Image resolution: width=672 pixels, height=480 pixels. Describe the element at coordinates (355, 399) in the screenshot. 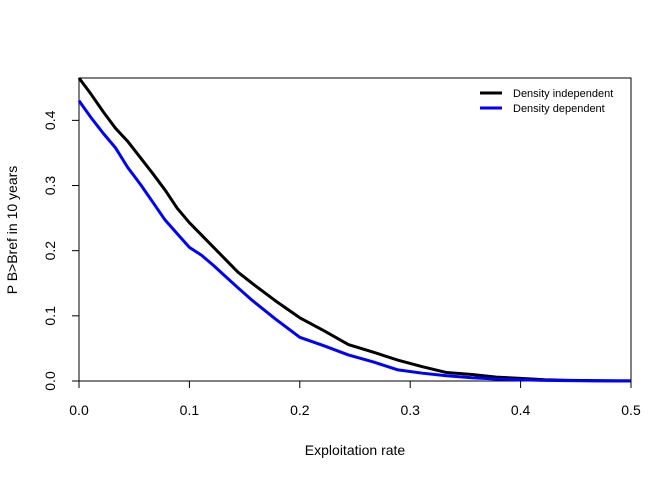

I see `x-axis: 0.0 0.1 0.2 0.3 0.4 0.5` at that location.